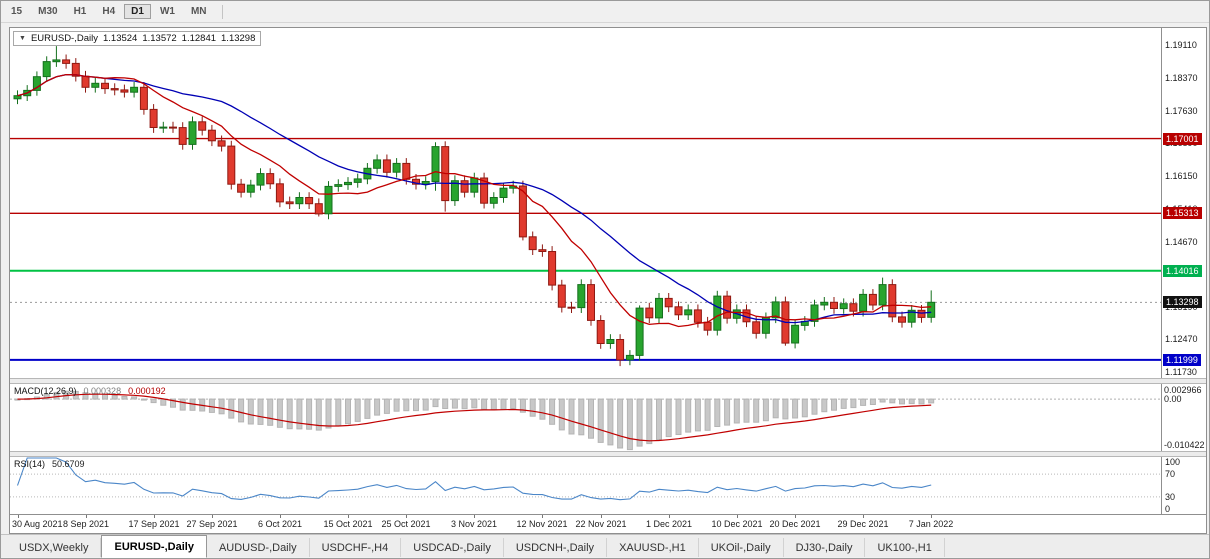 This screenshot has height=559, width=1210. What do you see at coordinates (64, 38) in the screenshot?
I see `chart-symbol-title: EURUSD-,Daily` at bounding box center [64, 38].